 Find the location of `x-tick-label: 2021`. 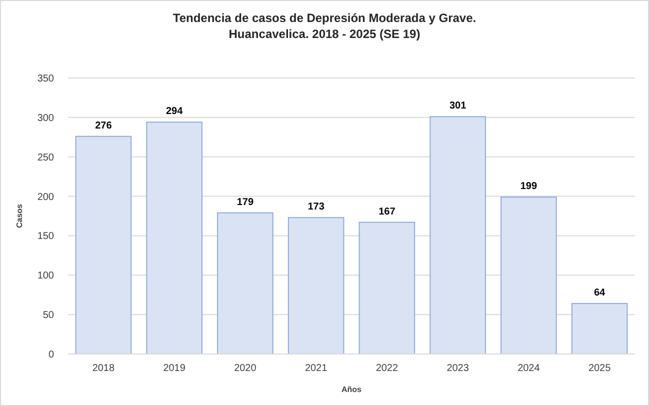

x-tick-label: 2021 is located at coordinates (316, 368).